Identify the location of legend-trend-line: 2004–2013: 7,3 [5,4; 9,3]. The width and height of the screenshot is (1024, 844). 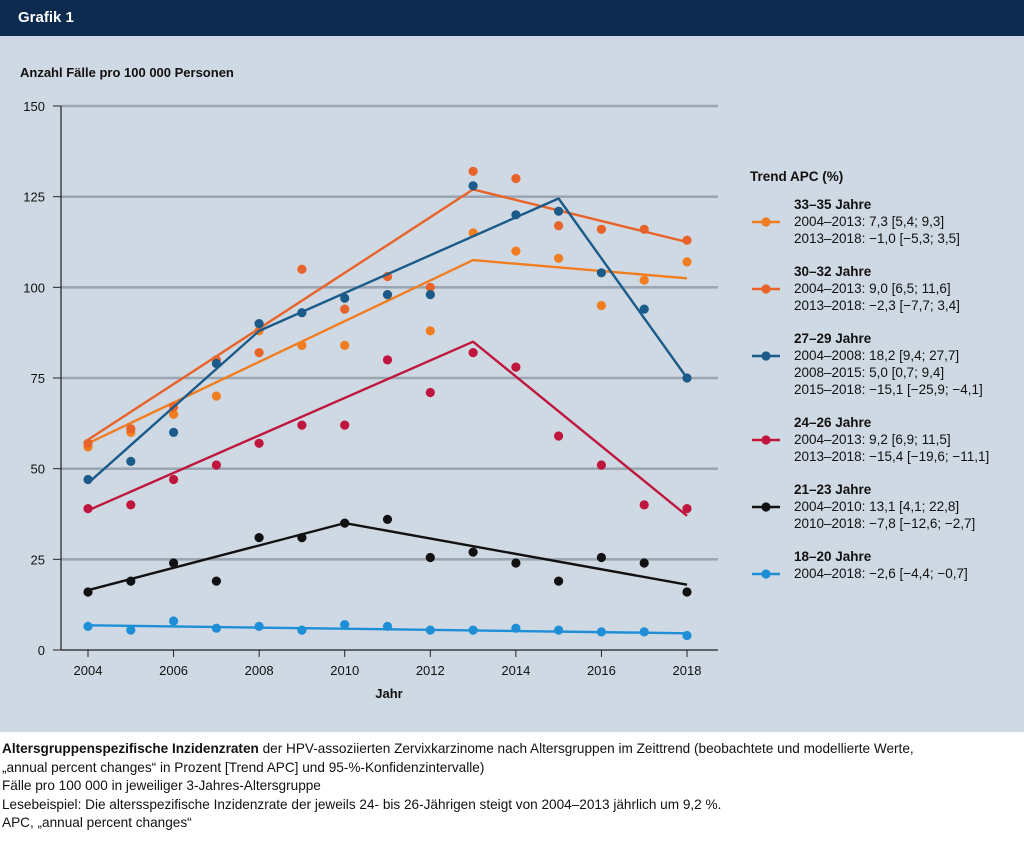
(869, 221).